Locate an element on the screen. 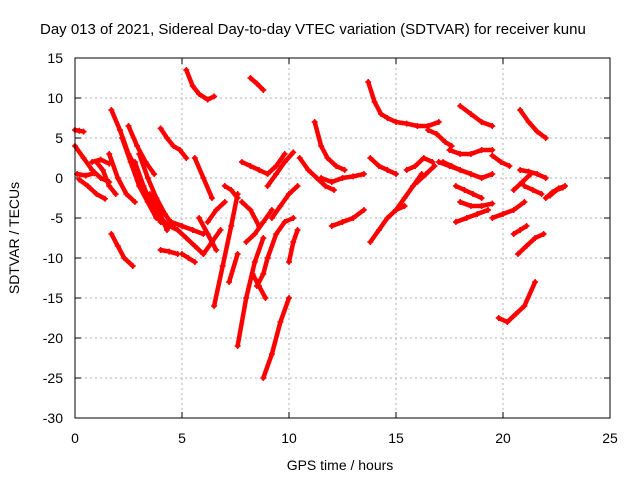 The height and width of the screenshot is (480, 640). series-s18 is located at coordinates (188, 258).